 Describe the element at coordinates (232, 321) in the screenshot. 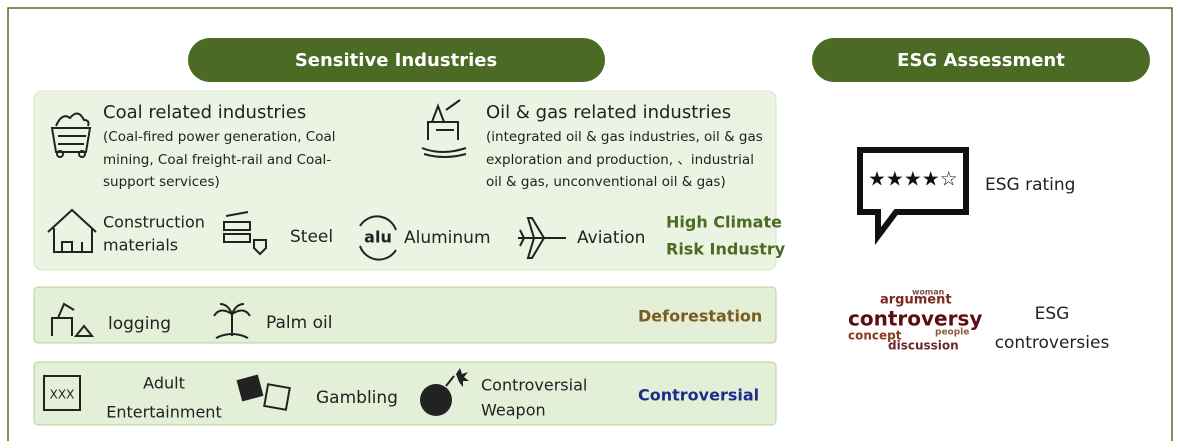

I see `palm-icon` at that location.